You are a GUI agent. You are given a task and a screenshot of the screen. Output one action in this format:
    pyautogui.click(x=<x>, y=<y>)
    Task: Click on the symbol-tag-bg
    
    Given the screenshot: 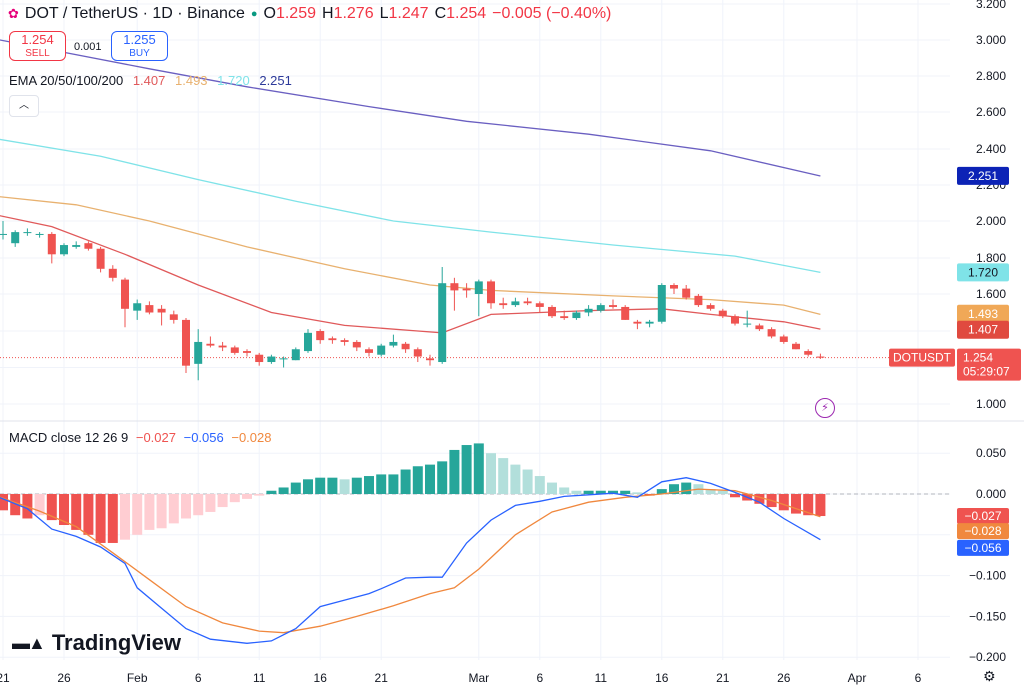 What is the action you would take?
    pyautogui.click(x=922, y=357)
    